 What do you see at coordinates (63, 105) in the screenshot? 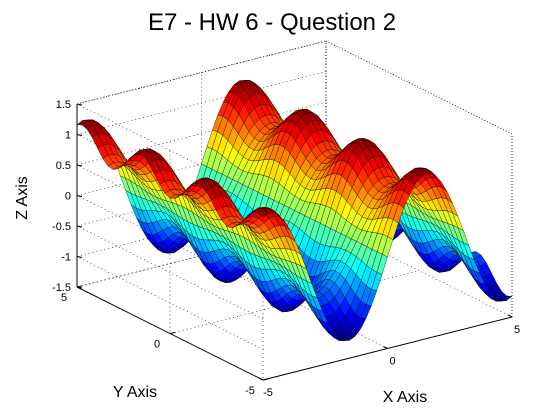
I see `z-tick-label: 1.5` at bounding box center [63, 105].